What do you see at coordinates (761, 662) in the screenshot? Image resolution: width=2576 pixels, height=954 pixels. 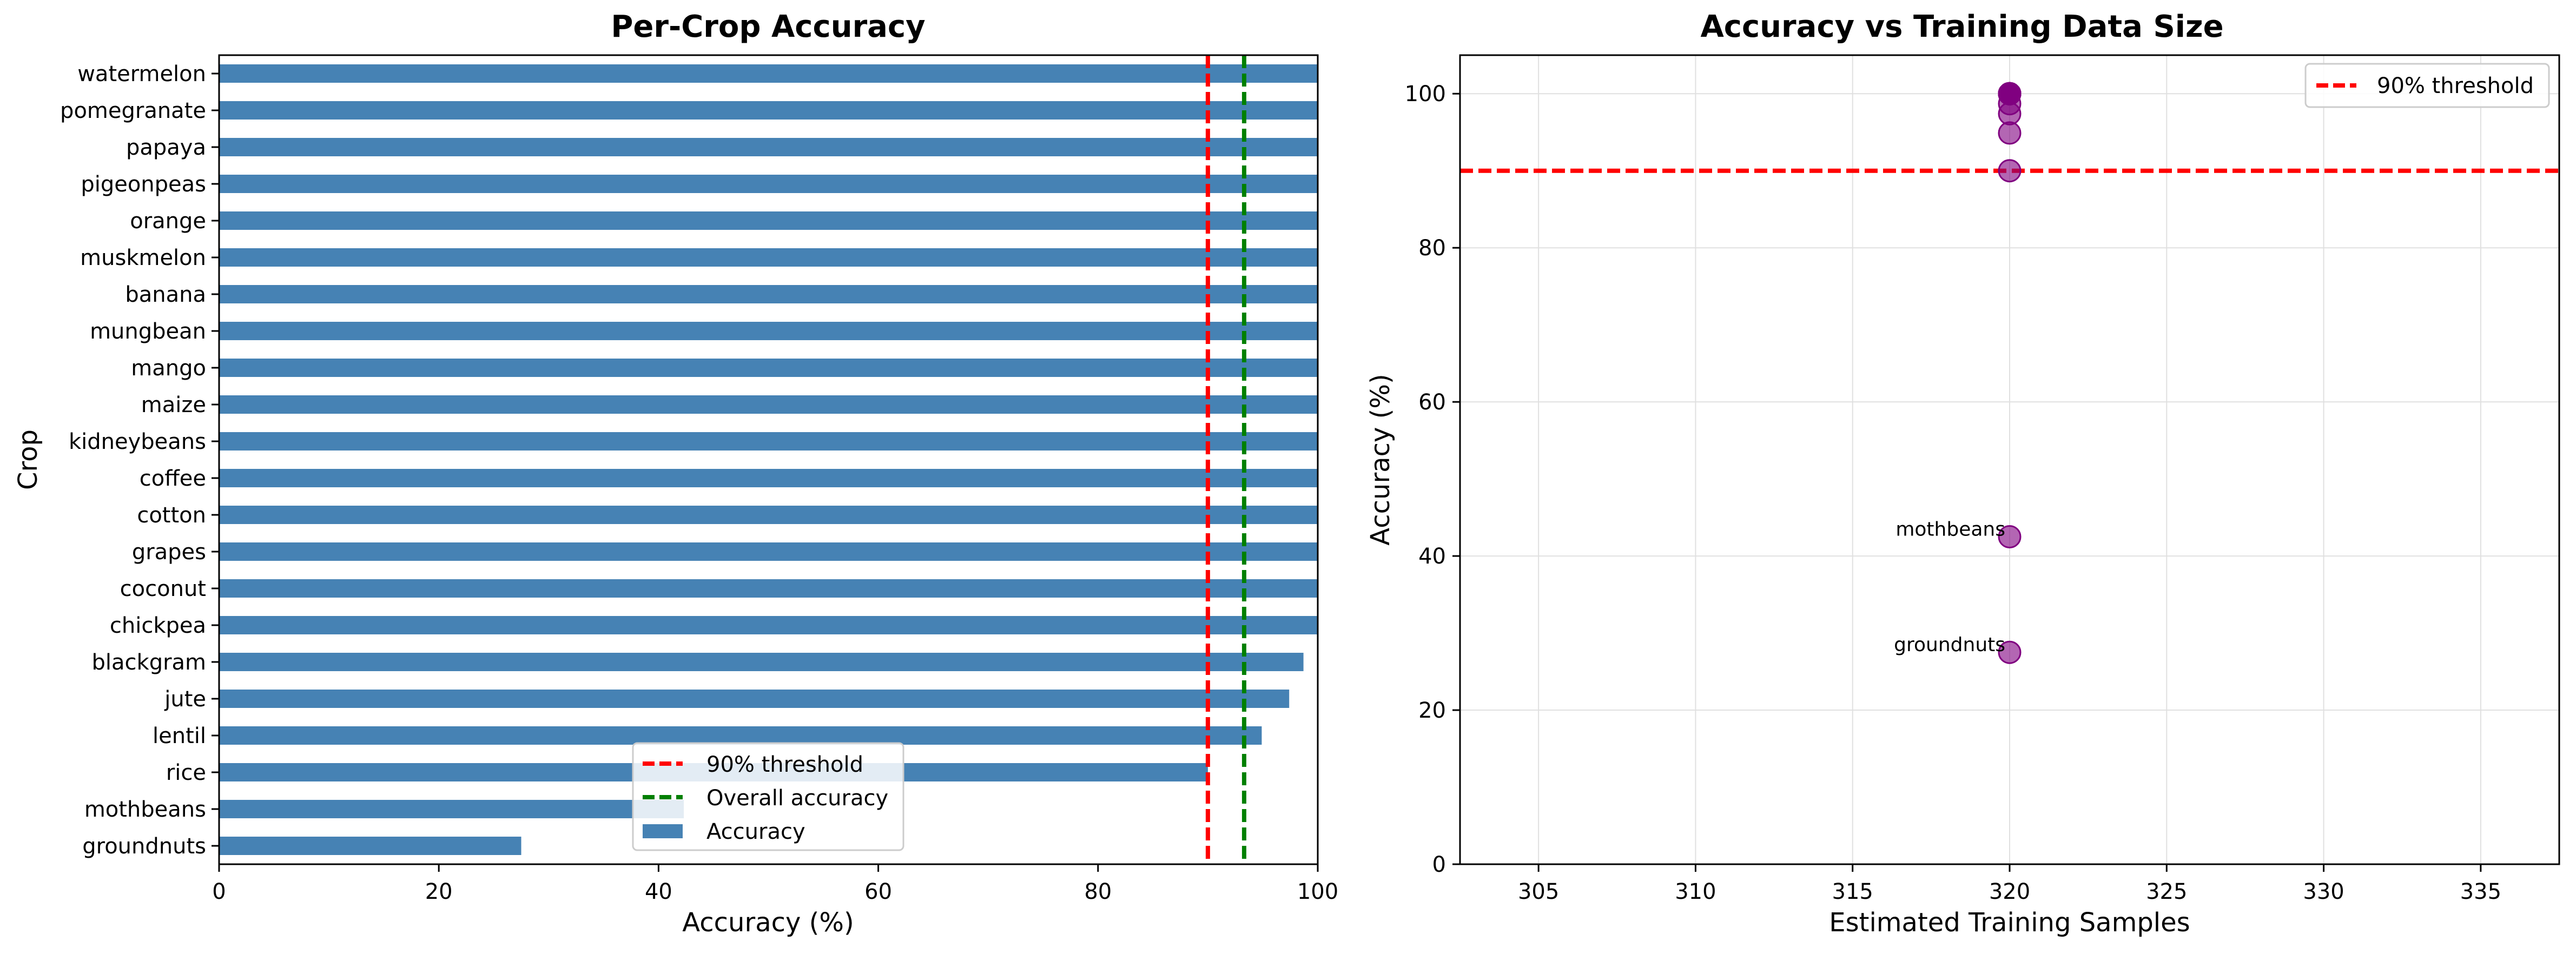 I see `bar-blackgram` at bounding box center [761, 662].